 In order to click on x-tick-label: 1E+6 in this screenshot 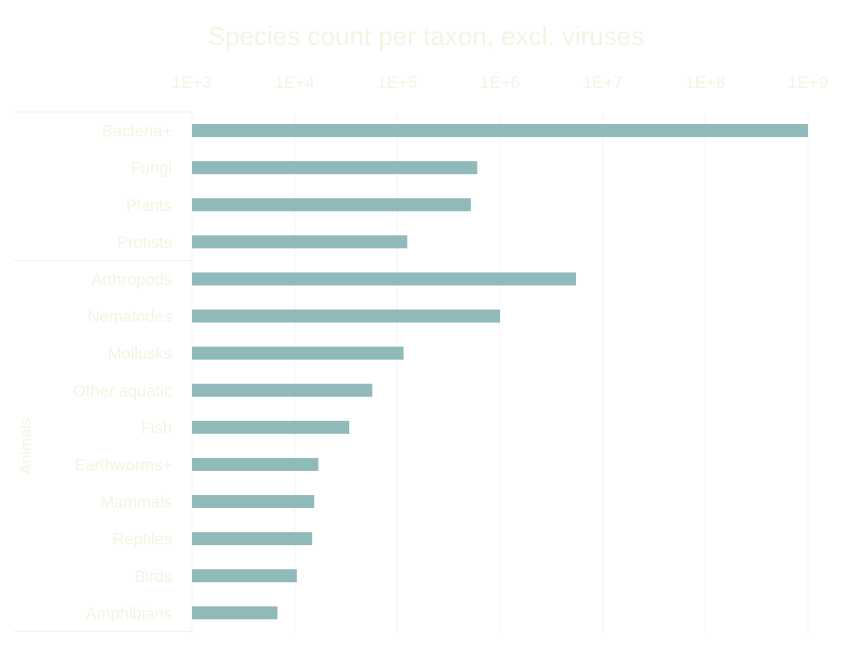, I will do `click(500, 82)`.